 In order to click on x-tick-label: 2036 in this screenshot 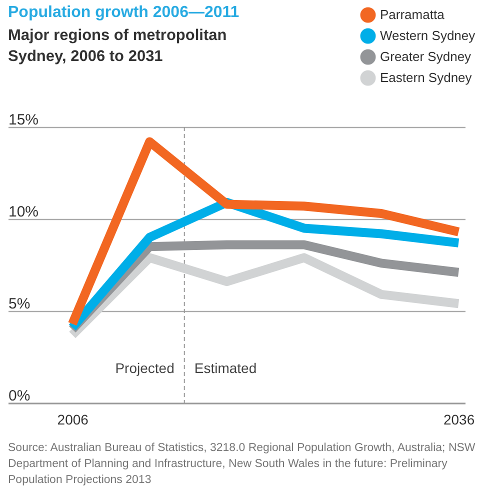, I will do `click(459, 420)`.